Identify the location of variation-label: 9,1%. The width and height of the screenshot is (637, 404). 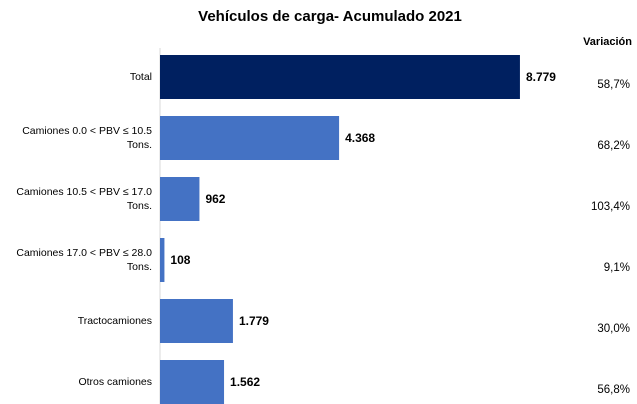
(617, 268).